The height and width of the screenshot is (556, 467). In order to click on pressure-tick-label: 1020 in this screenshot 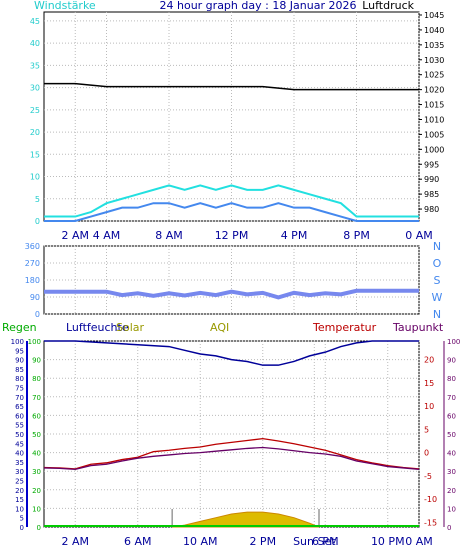, I will do `click(434, 90)`.